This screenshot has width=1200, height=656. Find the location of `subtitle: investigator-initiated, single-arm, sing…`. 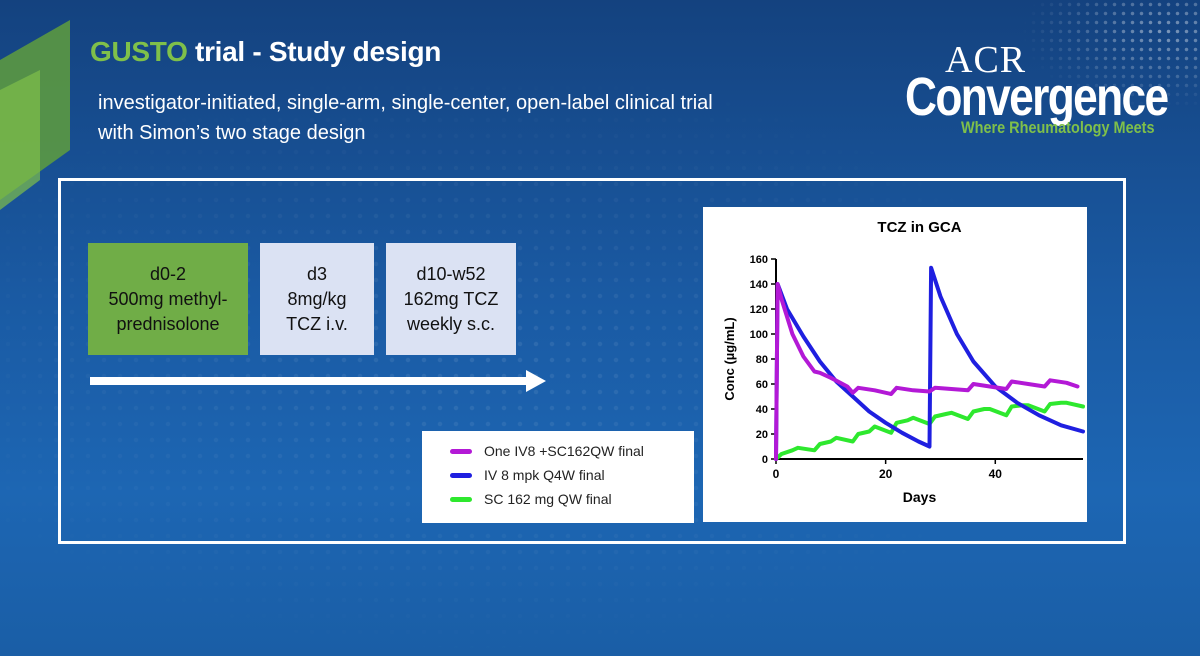

subtitle: investigator-initiated, single-arm, sing… is located at coordinates (478, 118).